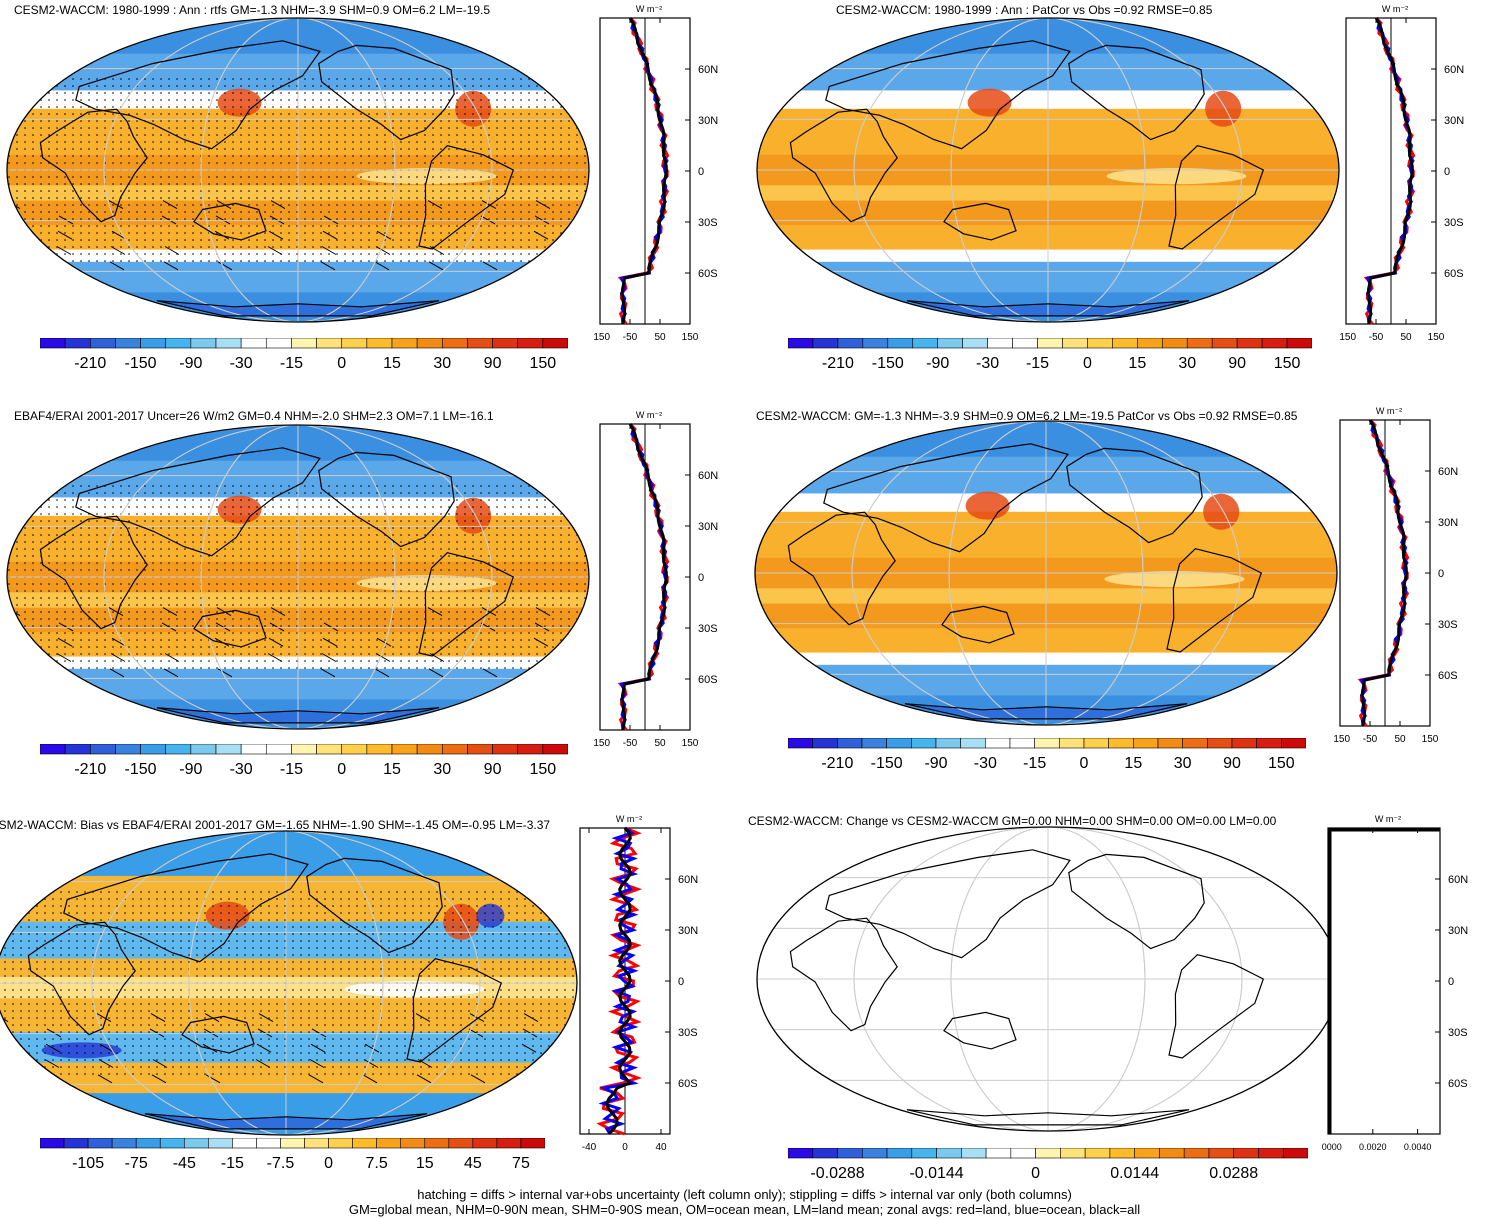 Image resolution: width=1489 pixels, height=1219 pixels. Describe the element at coordinates (837, 1173) in the screenshot. I see `colorbar-label: -0.0288` at that location.